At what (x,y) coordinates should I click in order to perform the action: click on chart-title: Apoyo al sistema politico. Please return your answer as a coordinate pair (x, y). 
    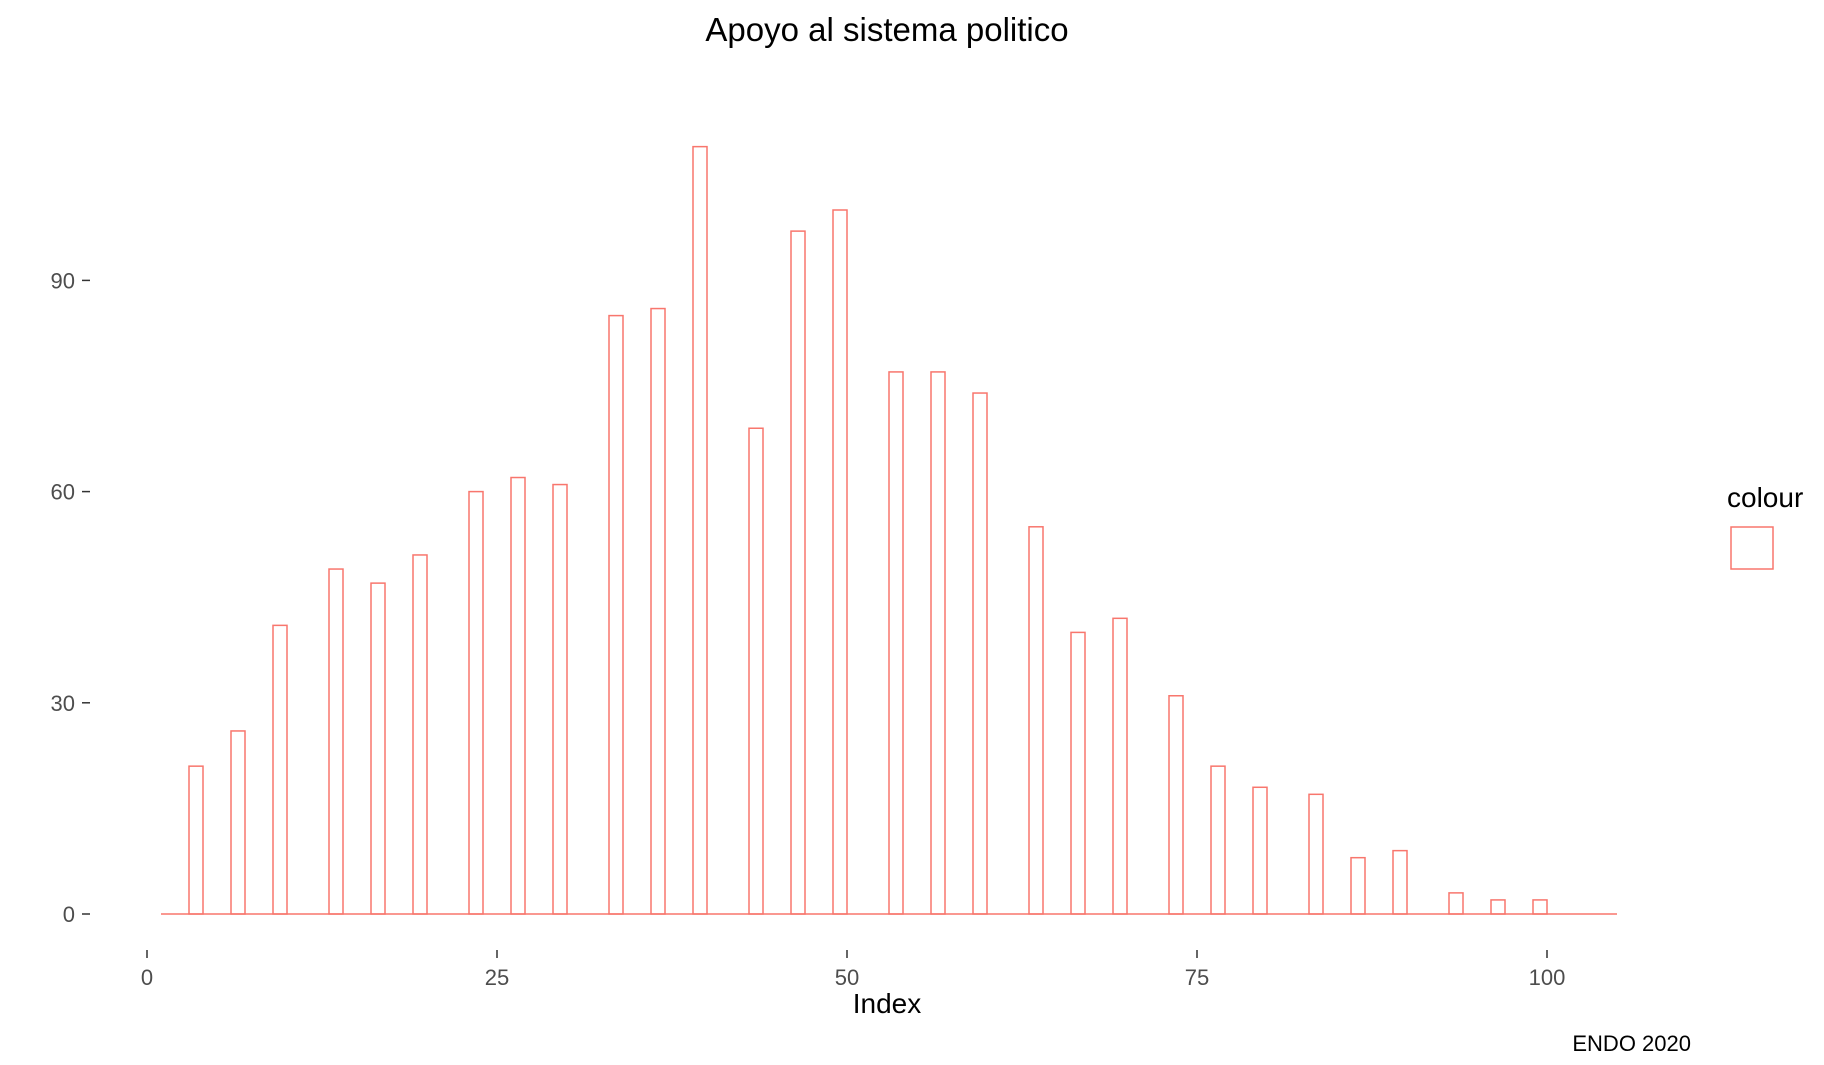
    Looking at the image, I should click on (886, 29).